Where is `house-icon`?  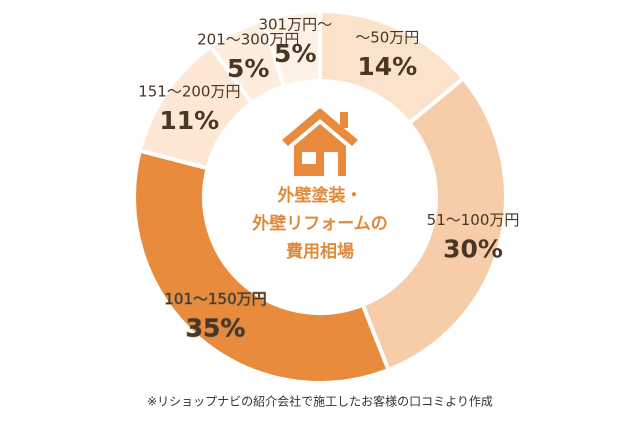 house-icon is located at coordinates (320, 142).